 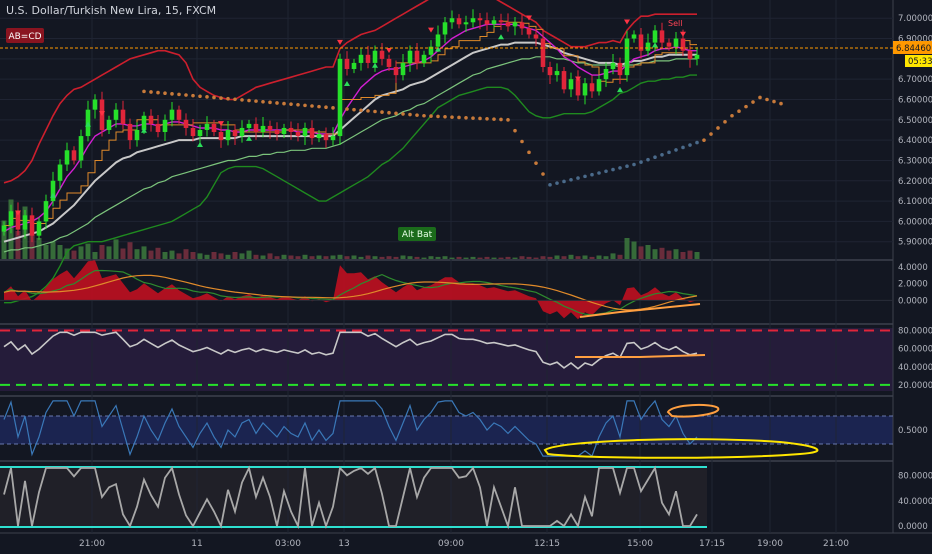 I want to click on macd-divergence-annotation, so click(x=640, y=310).